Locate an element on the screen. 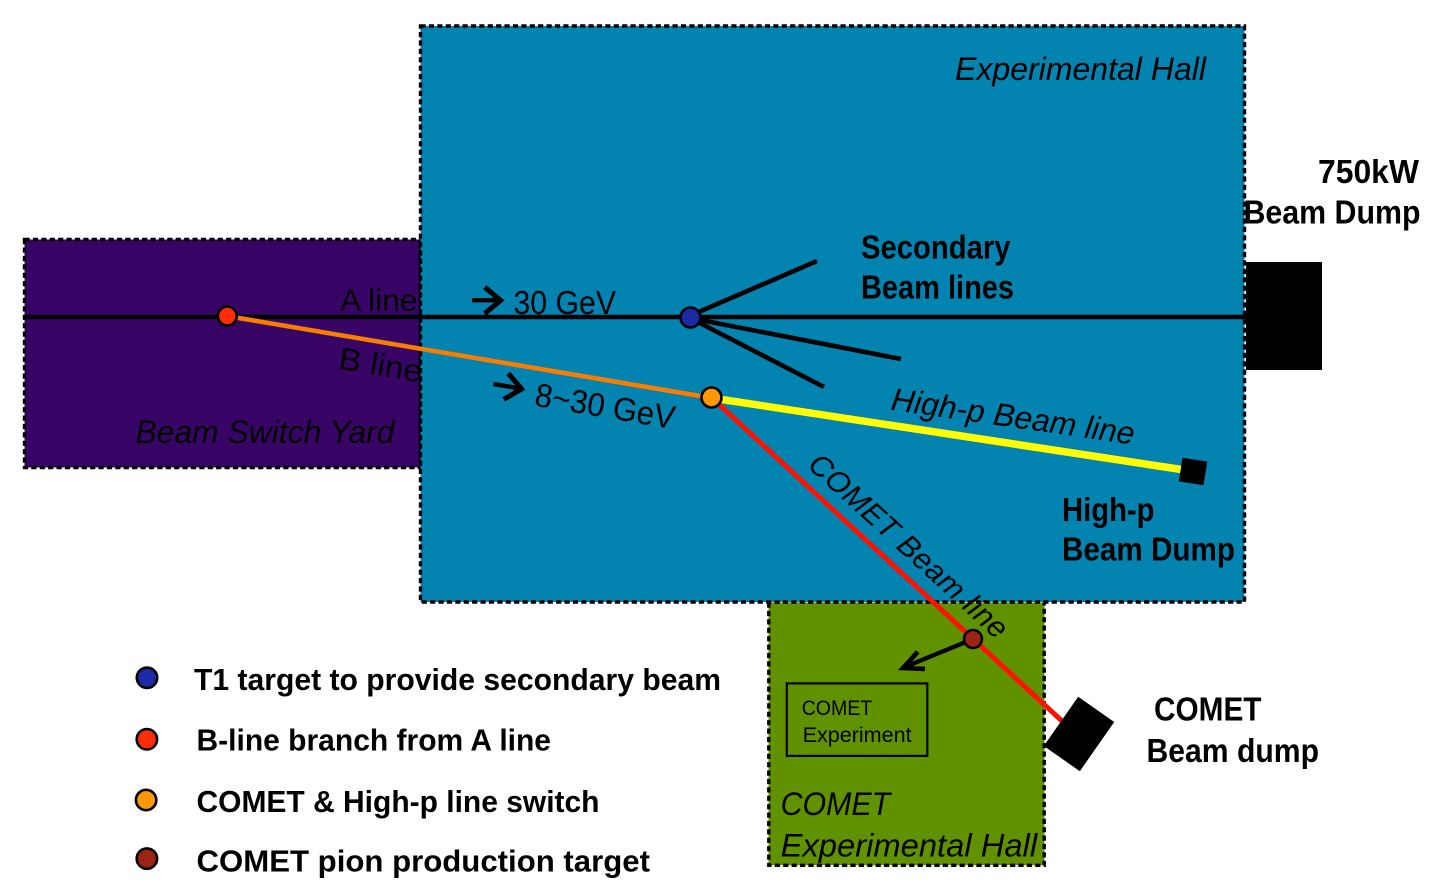  svg-text: Experiment is located at coordinates (857, 735).